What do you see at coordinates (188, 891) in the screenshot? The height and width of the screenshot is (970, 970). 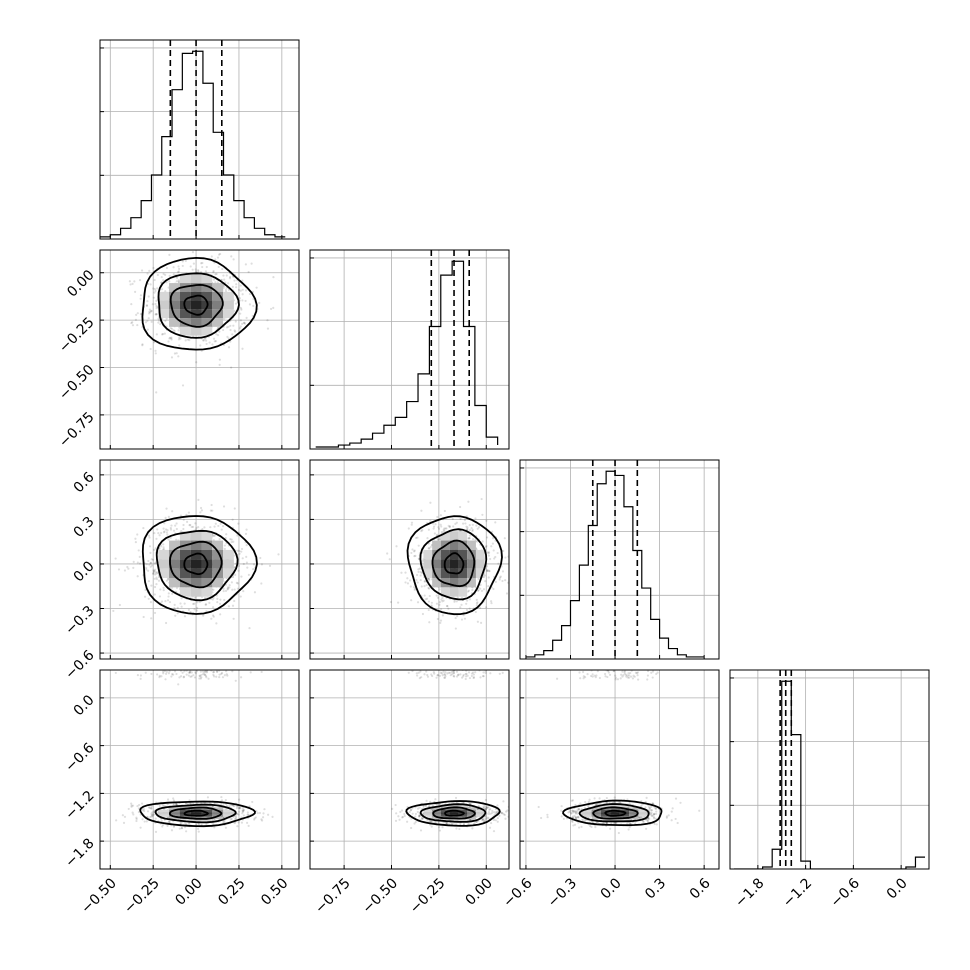 I see `xtick-label: 0.00` at bounding box center [188, 891].